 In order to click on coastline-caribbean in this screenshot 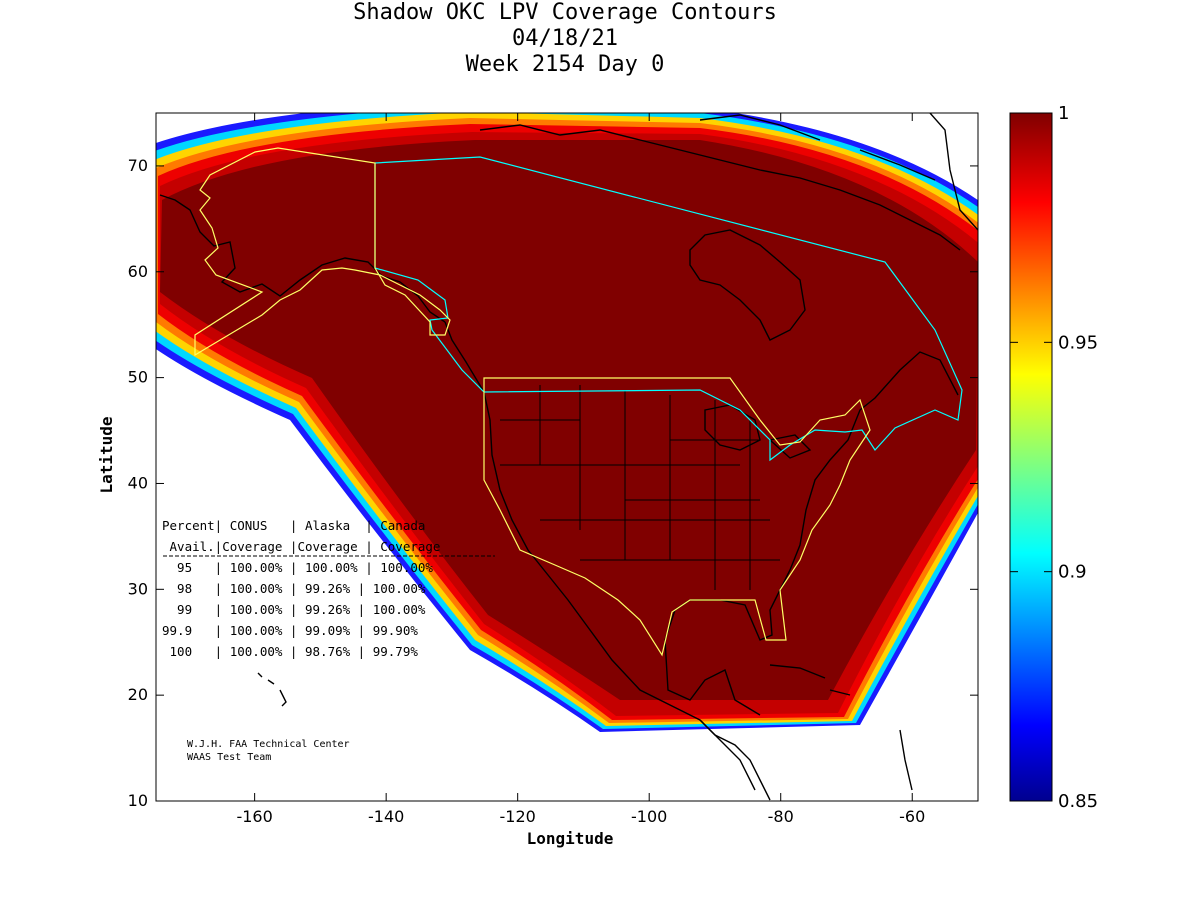, I will do `click(841, 727)`.